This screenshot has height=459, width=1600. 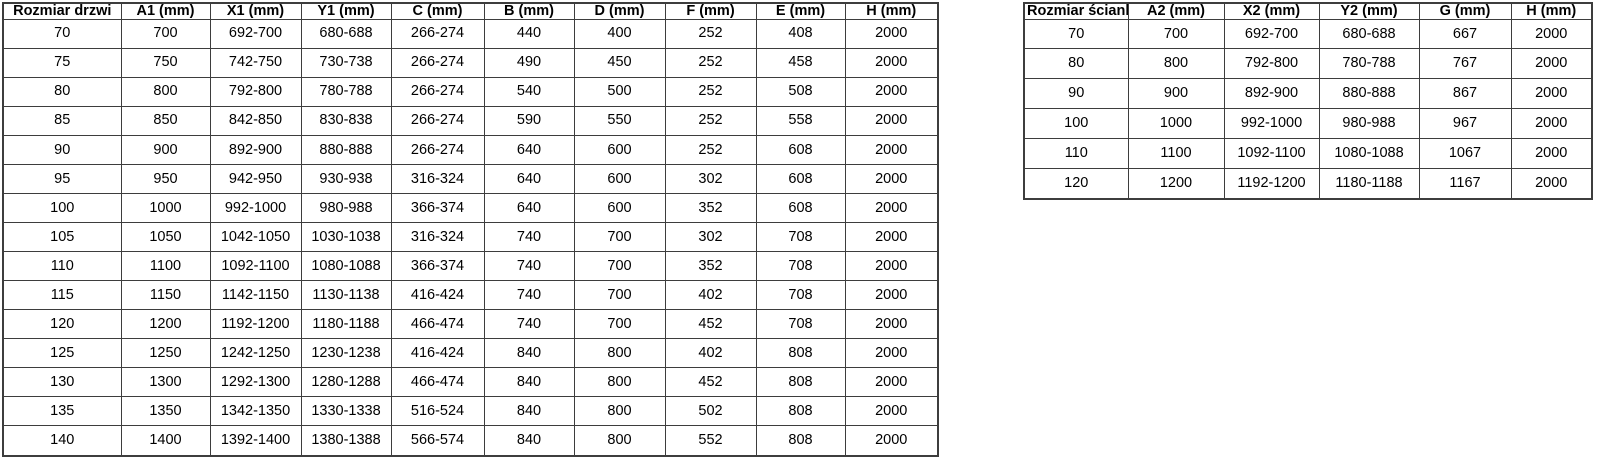 What do you see at coordinates (437, 11) in the screenshot?
I see `column-header: C (mm)` at bounding box center [437, 11].